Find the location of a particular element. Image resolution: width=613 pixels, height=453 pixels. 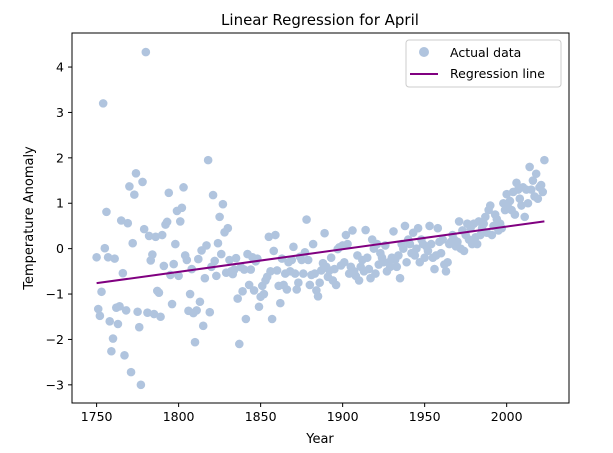

y-tick-label: −2 is located at coordinates (55, 339).